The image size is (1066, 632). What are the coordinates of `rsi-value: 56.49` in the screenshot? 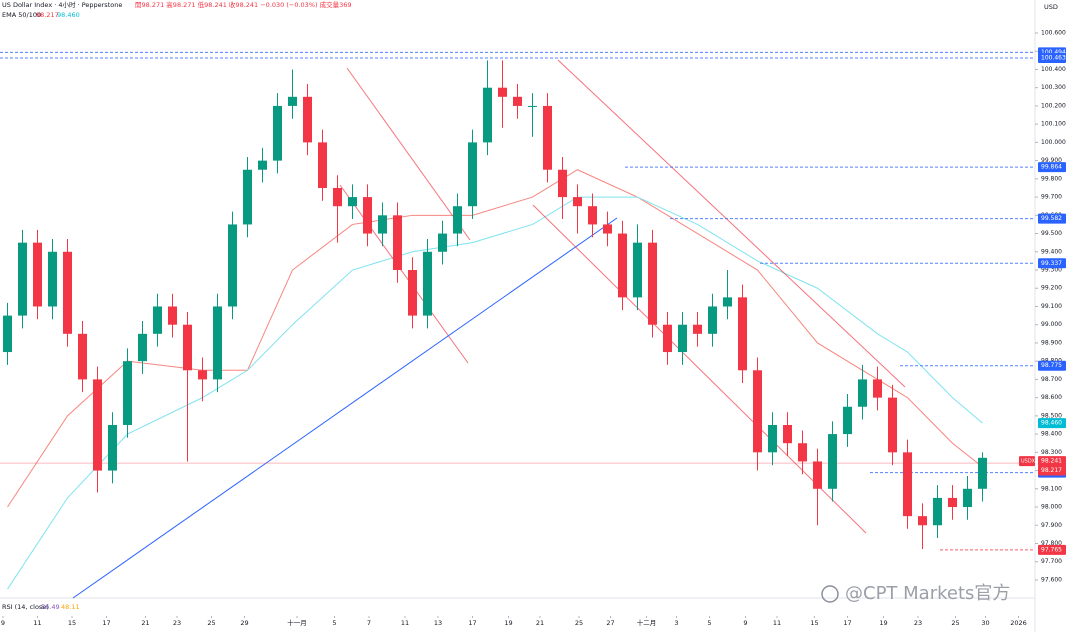 It's located at (50, 607).